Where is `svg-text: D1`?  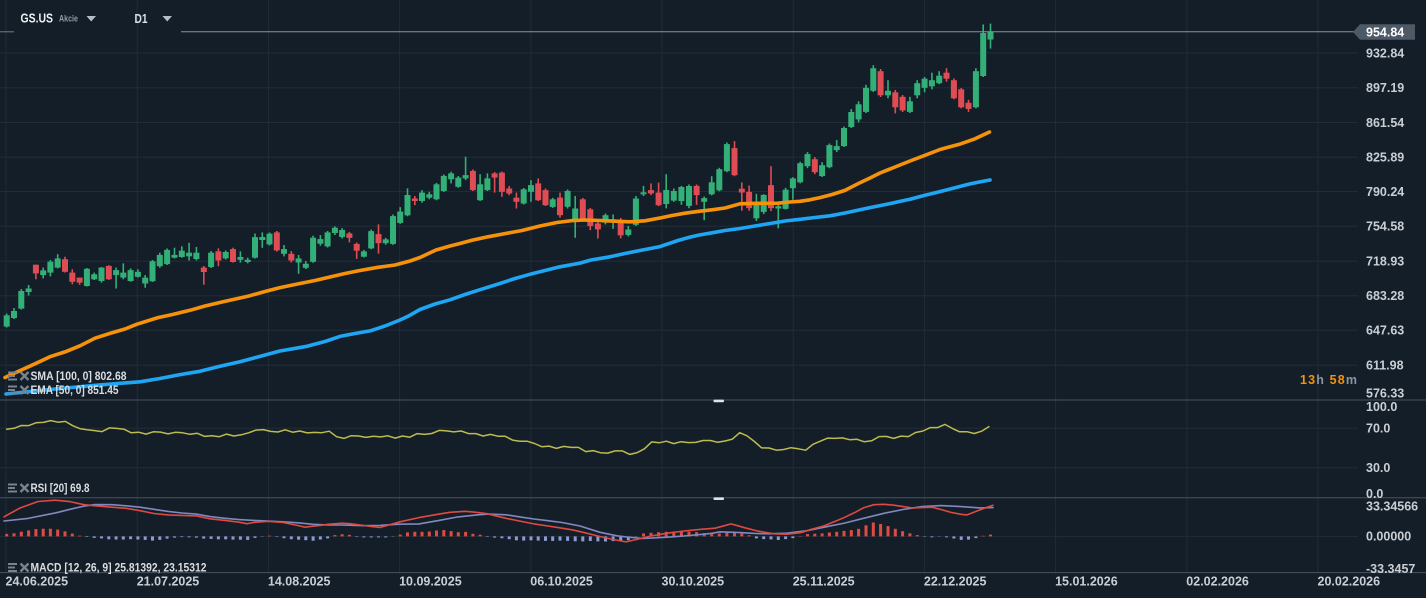
svg-text: D1 is located at coordinates (141, 19).